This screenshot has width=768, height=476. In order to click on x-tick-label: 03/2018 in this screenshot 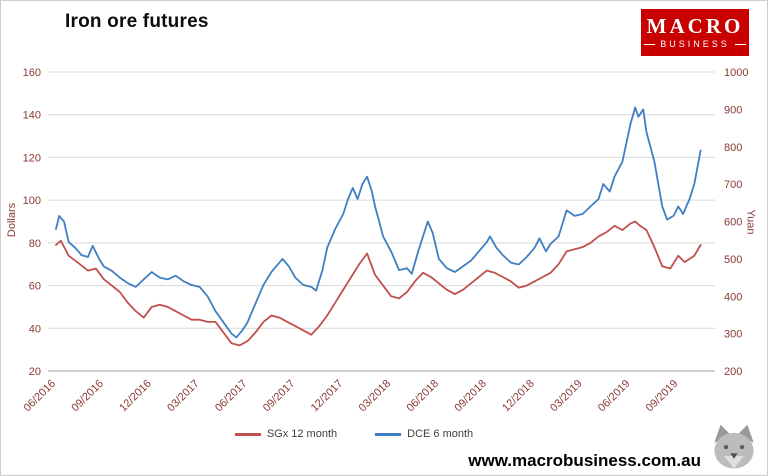, I will do `click(375, 396)`.